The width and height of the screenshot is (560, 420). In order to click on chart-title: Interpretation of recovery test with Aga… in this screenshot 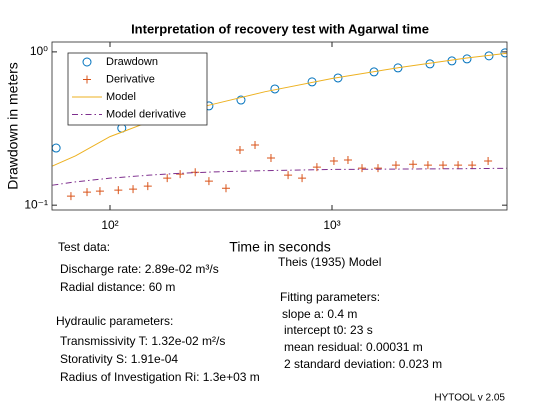, I will do `click(280, 28)`.